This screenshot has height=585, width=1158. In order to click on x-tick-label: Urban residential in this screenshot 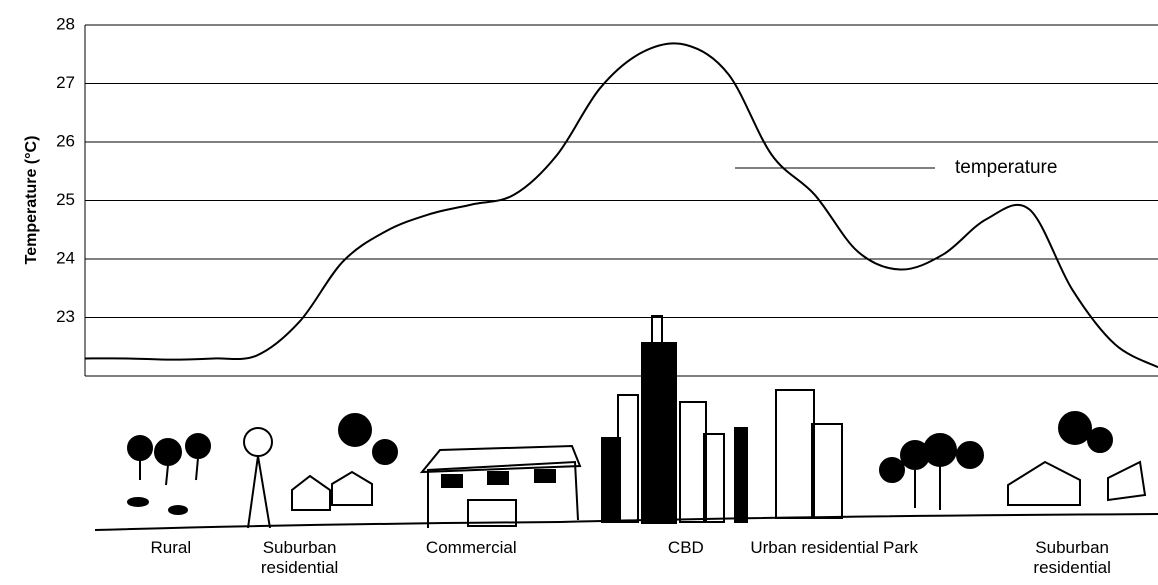, I will do `click(814, 547)`.